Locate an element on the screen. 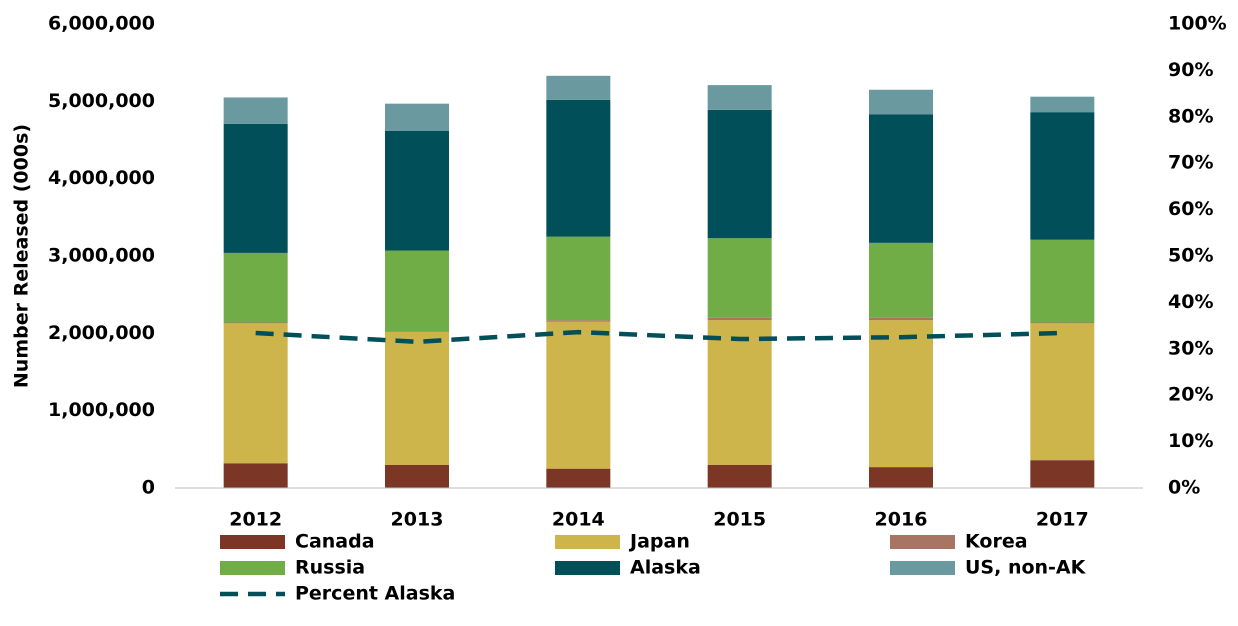 The height and width of the screenshot is (626, 1238). x-tick-label: 2014 is located at coordinates (578, 520).